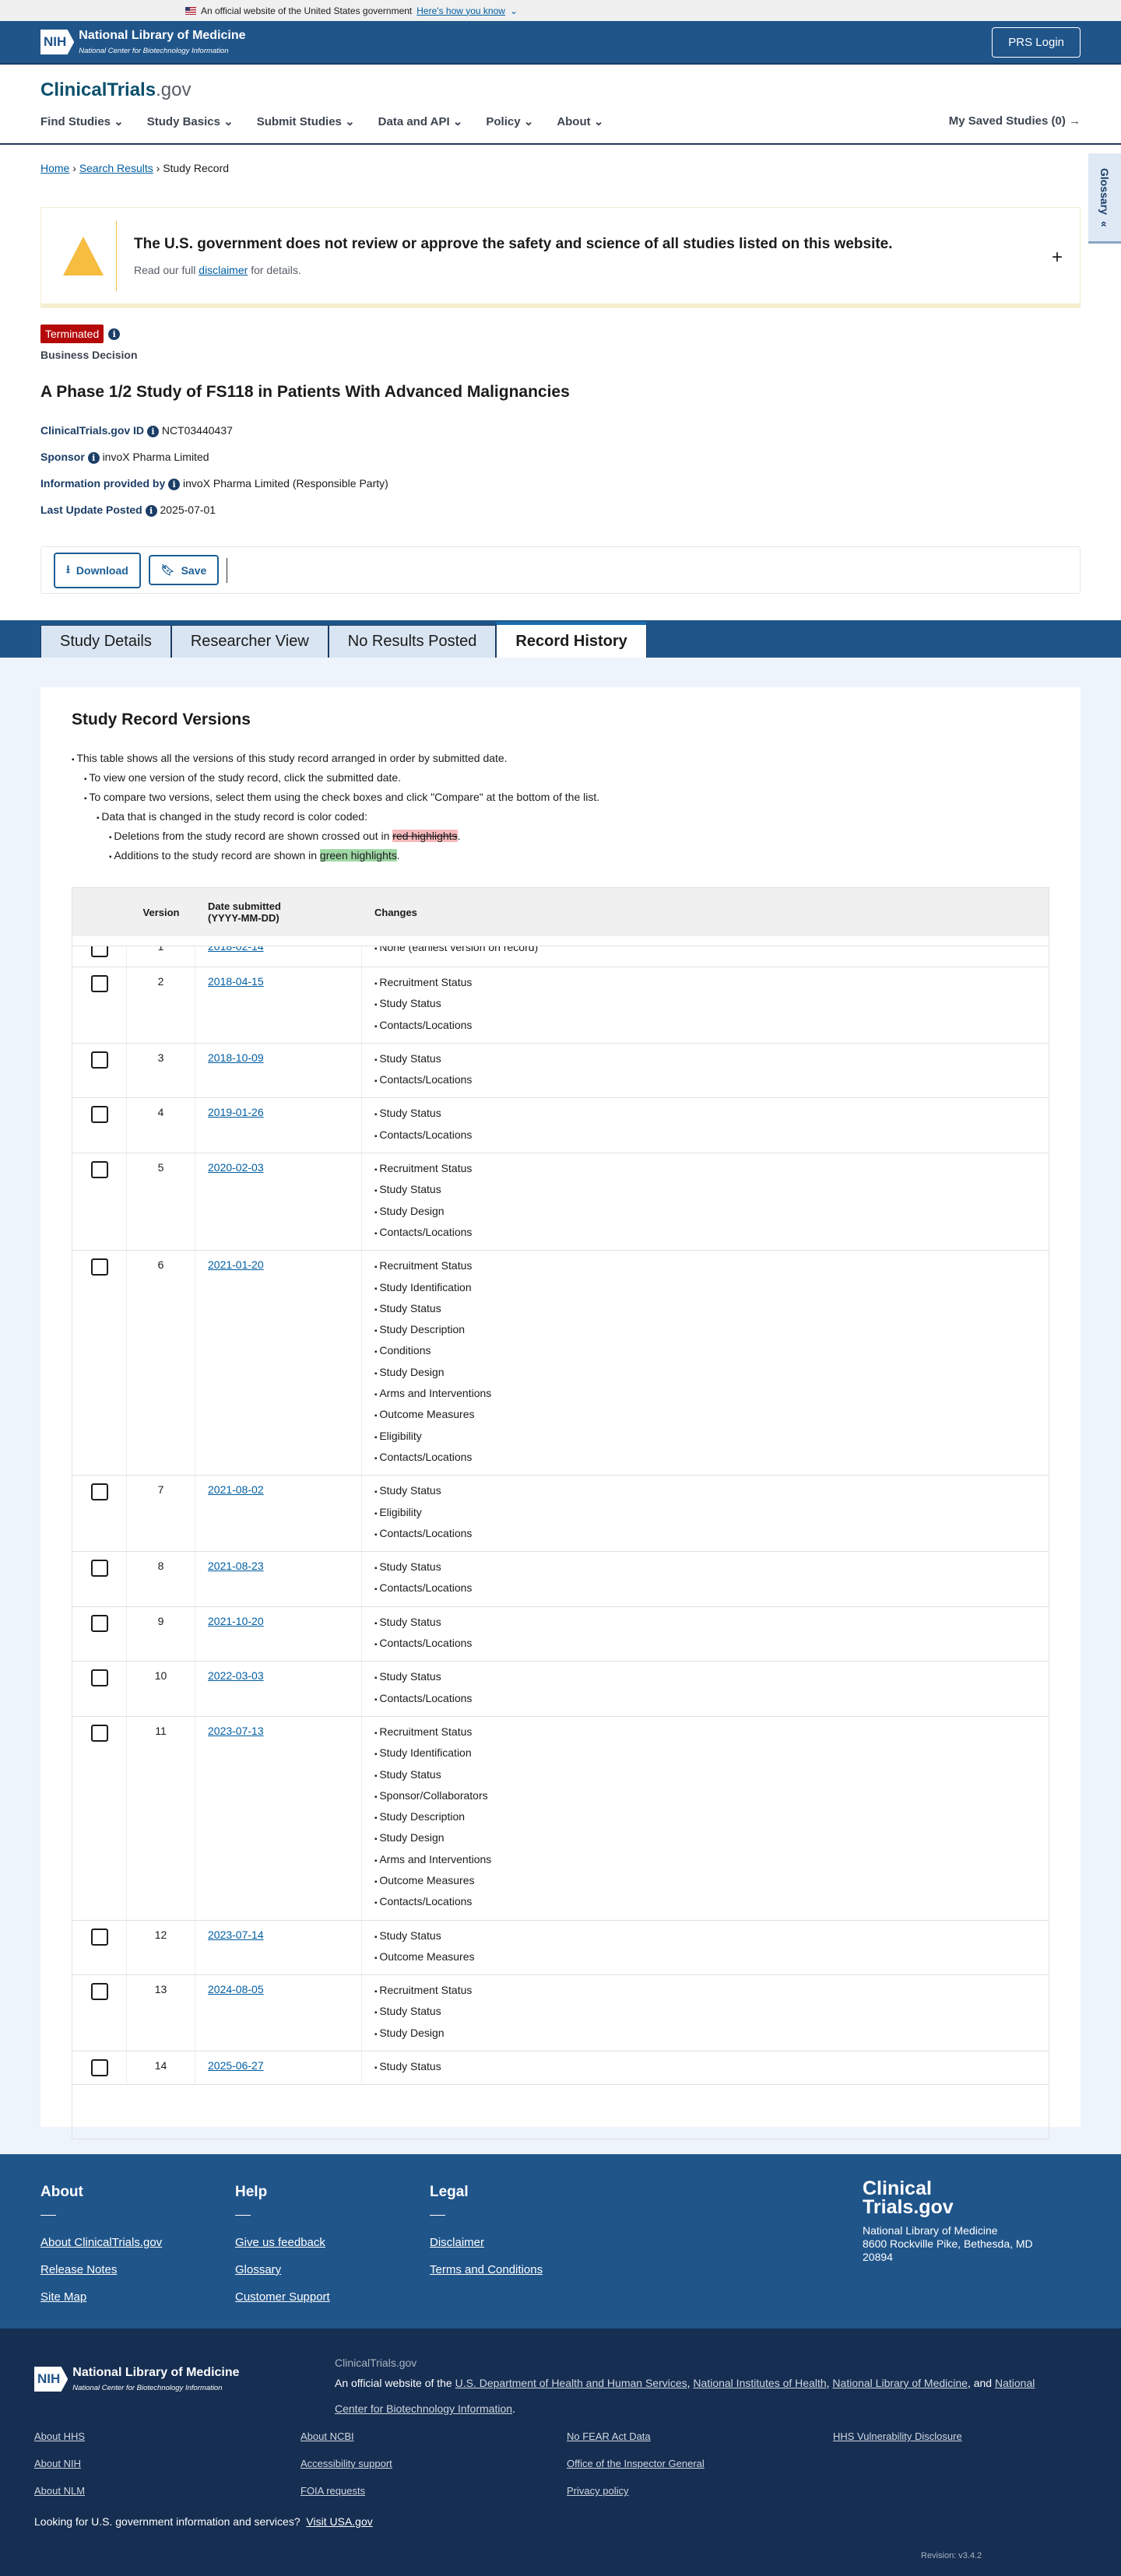  Describe the element at coordinates (580, 122) in the screenshot. I see `nav-about: About ⌄` at that location.